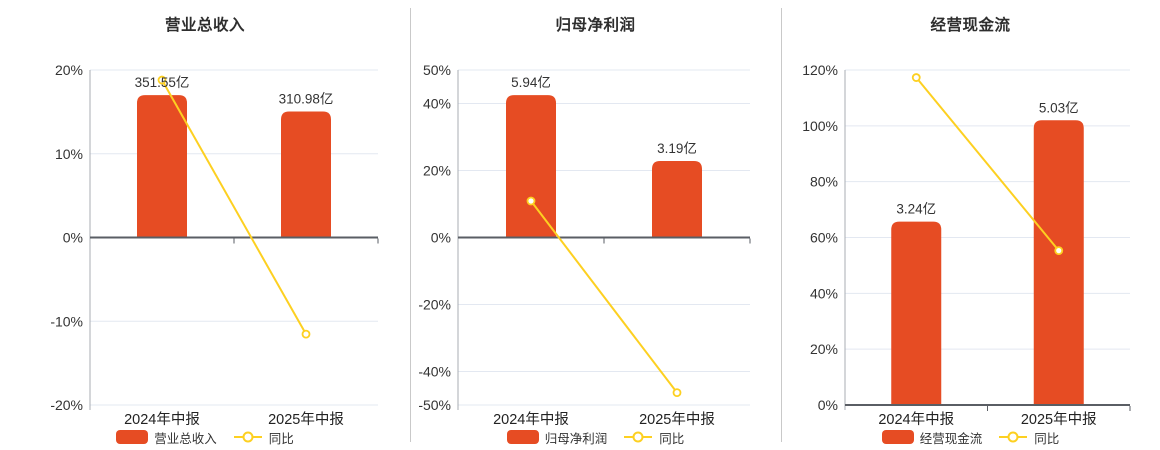  I want to click on legend-item-bar: 归母净利润, so click(557, 437).